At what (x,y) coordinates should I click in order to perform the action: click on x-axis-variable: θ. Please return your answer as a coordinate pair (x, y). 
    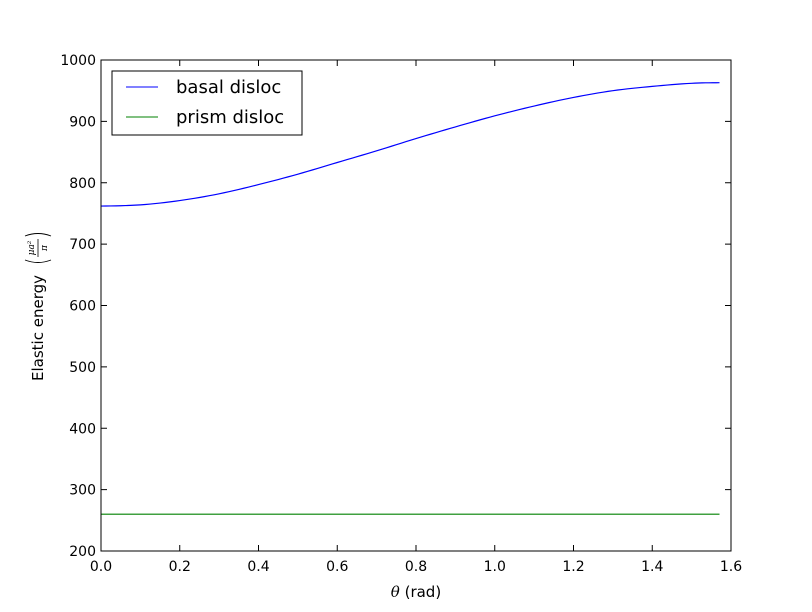
    Looking at the image, I should click on (395, 592).